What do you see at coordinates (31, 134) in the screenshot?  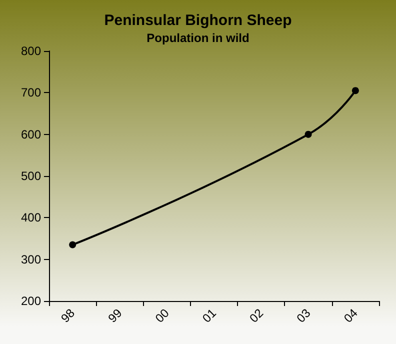 I see `y-tick-label: 600` at bounding box center [31, 134].